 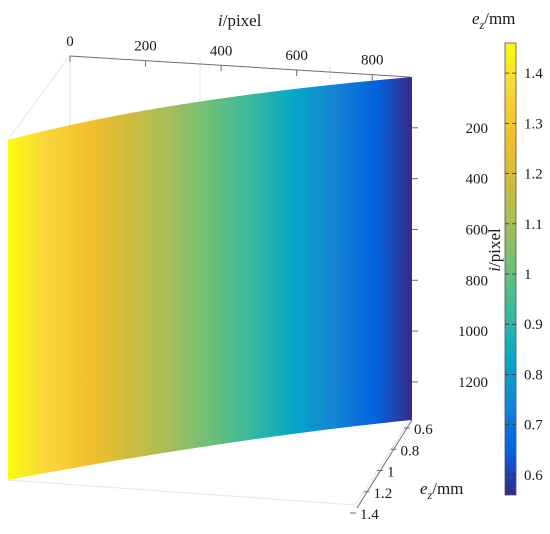 I want to click on x-tick-label: 400, so click(x=221, y=51).